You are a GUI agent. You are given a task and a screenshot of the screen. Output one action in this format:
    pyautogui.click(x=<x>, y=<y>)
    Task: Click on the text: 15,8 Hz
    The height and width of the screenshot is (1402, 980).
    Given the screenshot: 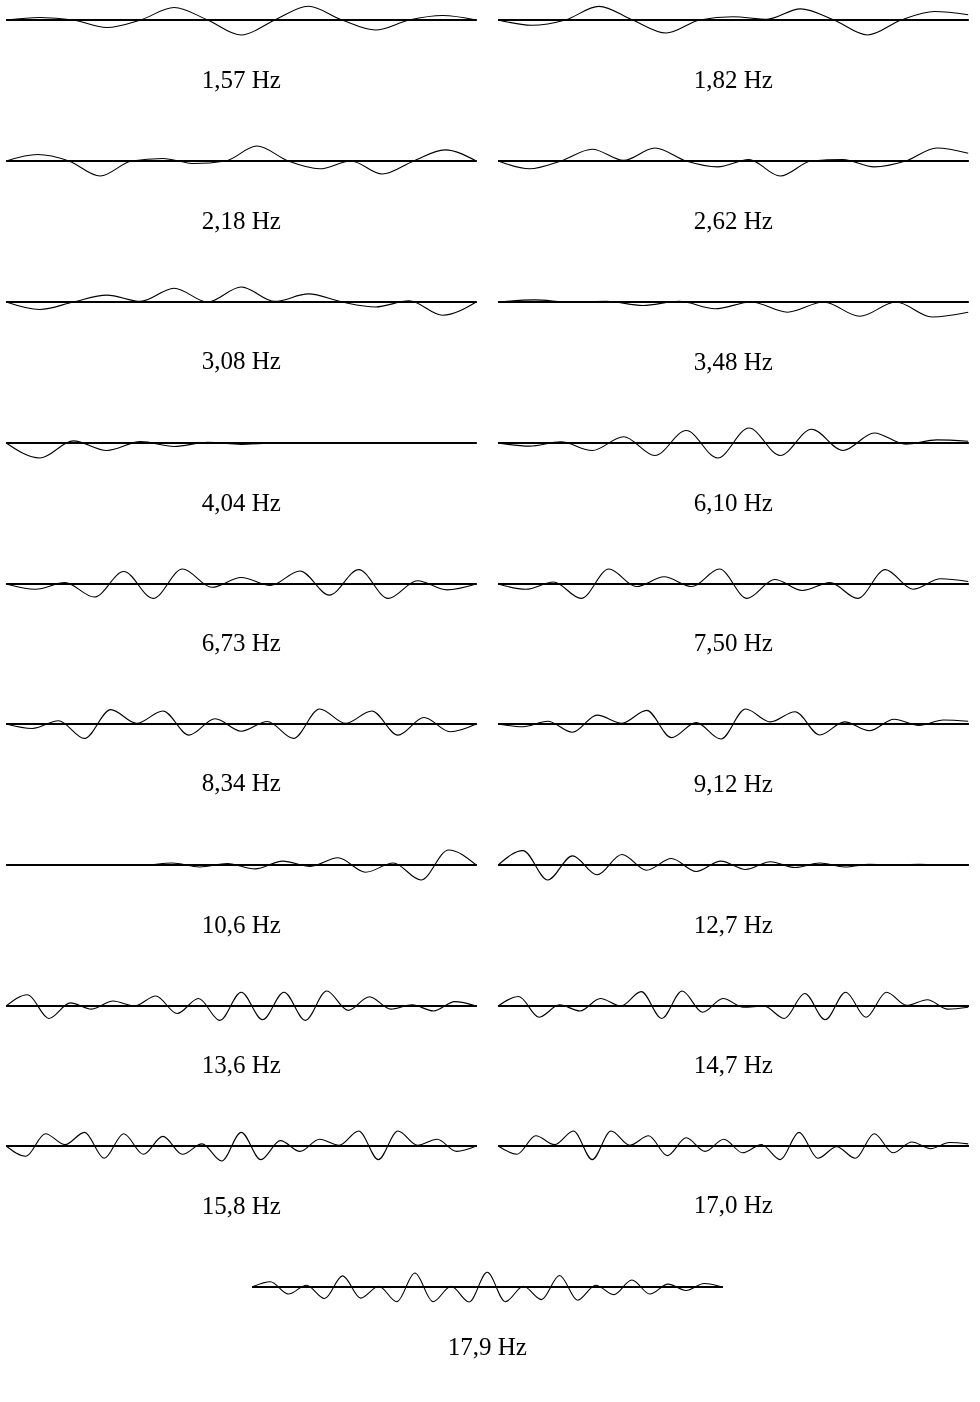 What is the action you would take?
    pyautogui.click(x=241, y=1205)
    